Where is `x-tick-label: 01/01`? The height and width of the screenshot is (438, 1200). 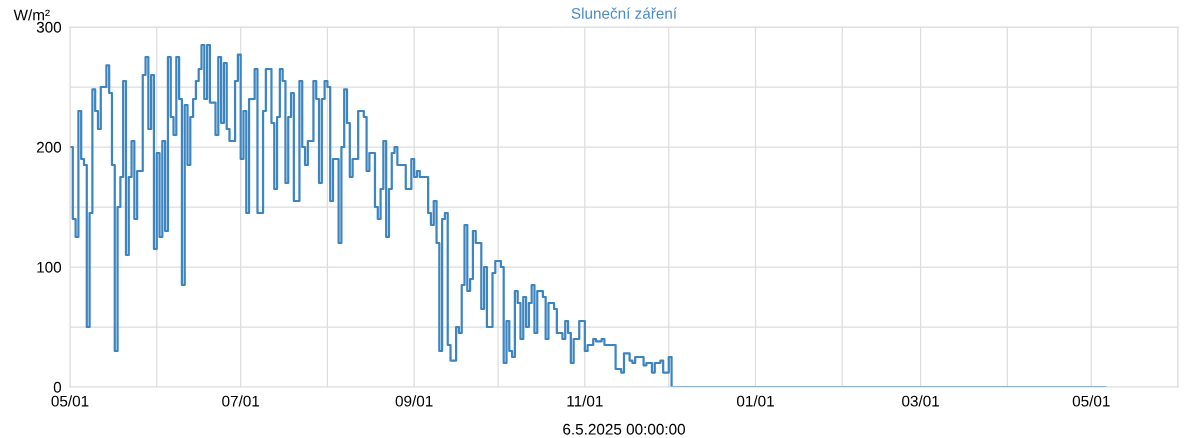
x-tick-label: 01/01 is located at coordinates (755, 401).